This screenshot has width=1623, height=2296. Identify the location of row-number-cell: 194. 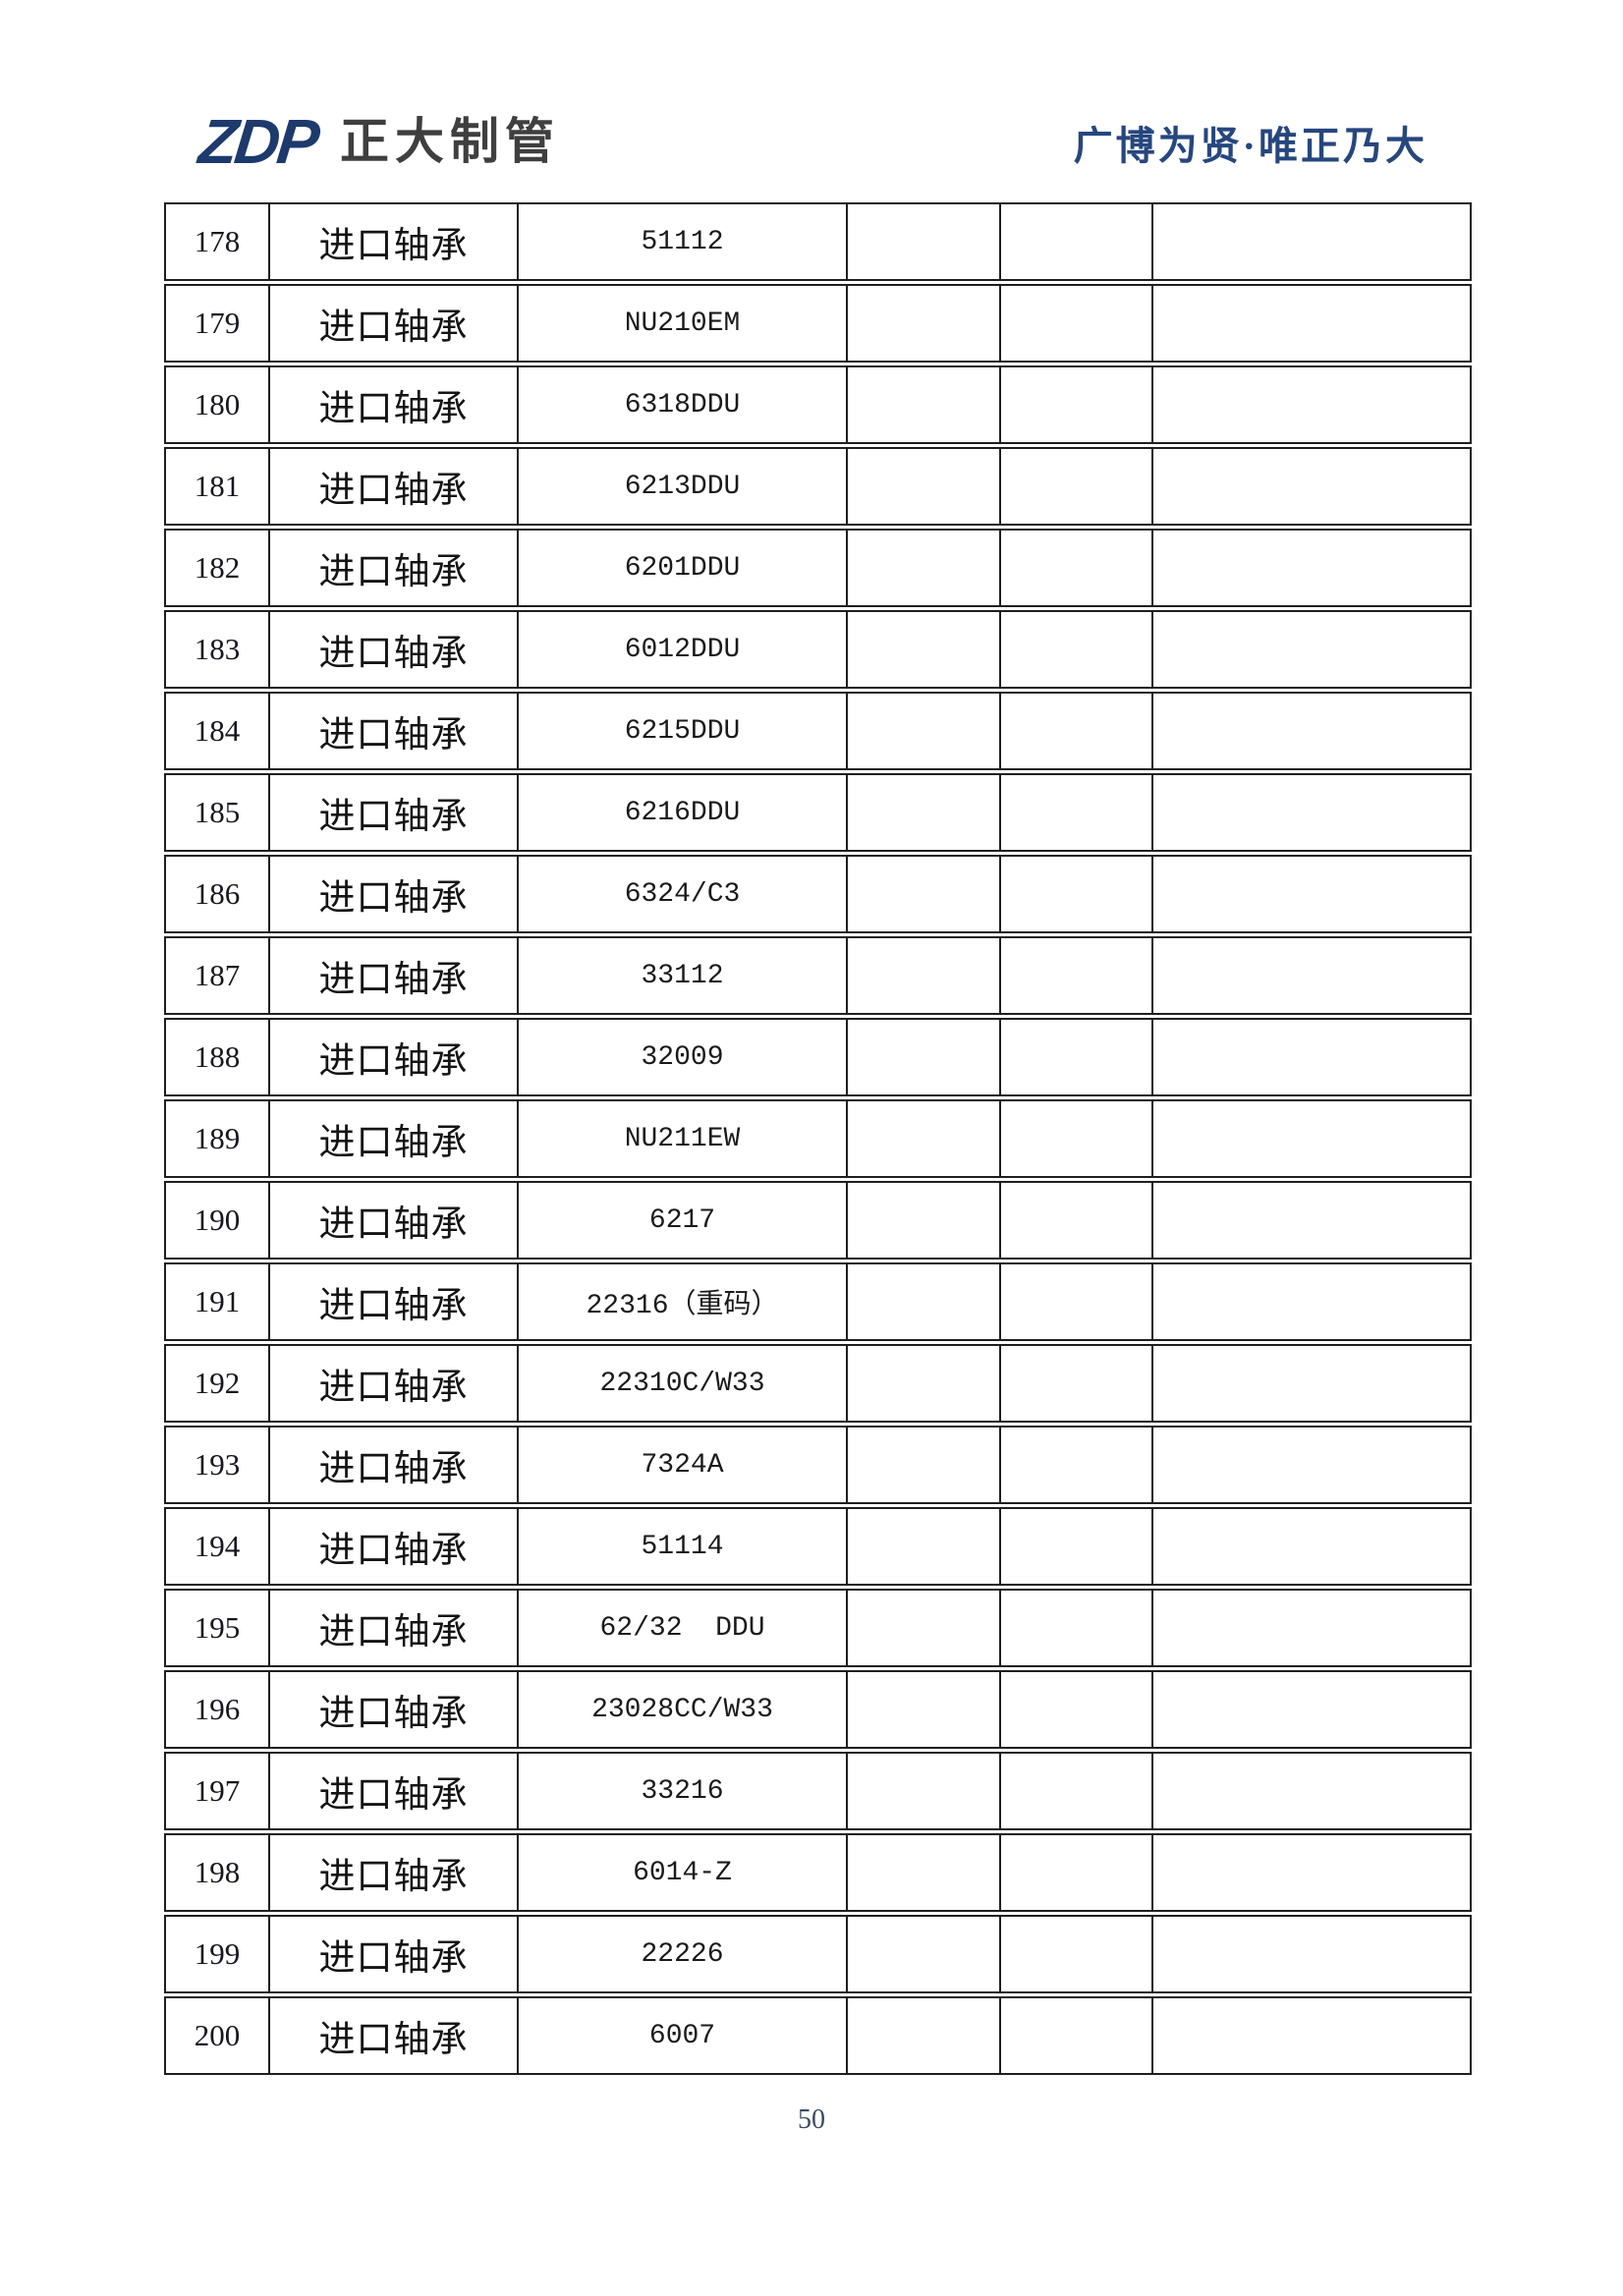
(217, 1546).